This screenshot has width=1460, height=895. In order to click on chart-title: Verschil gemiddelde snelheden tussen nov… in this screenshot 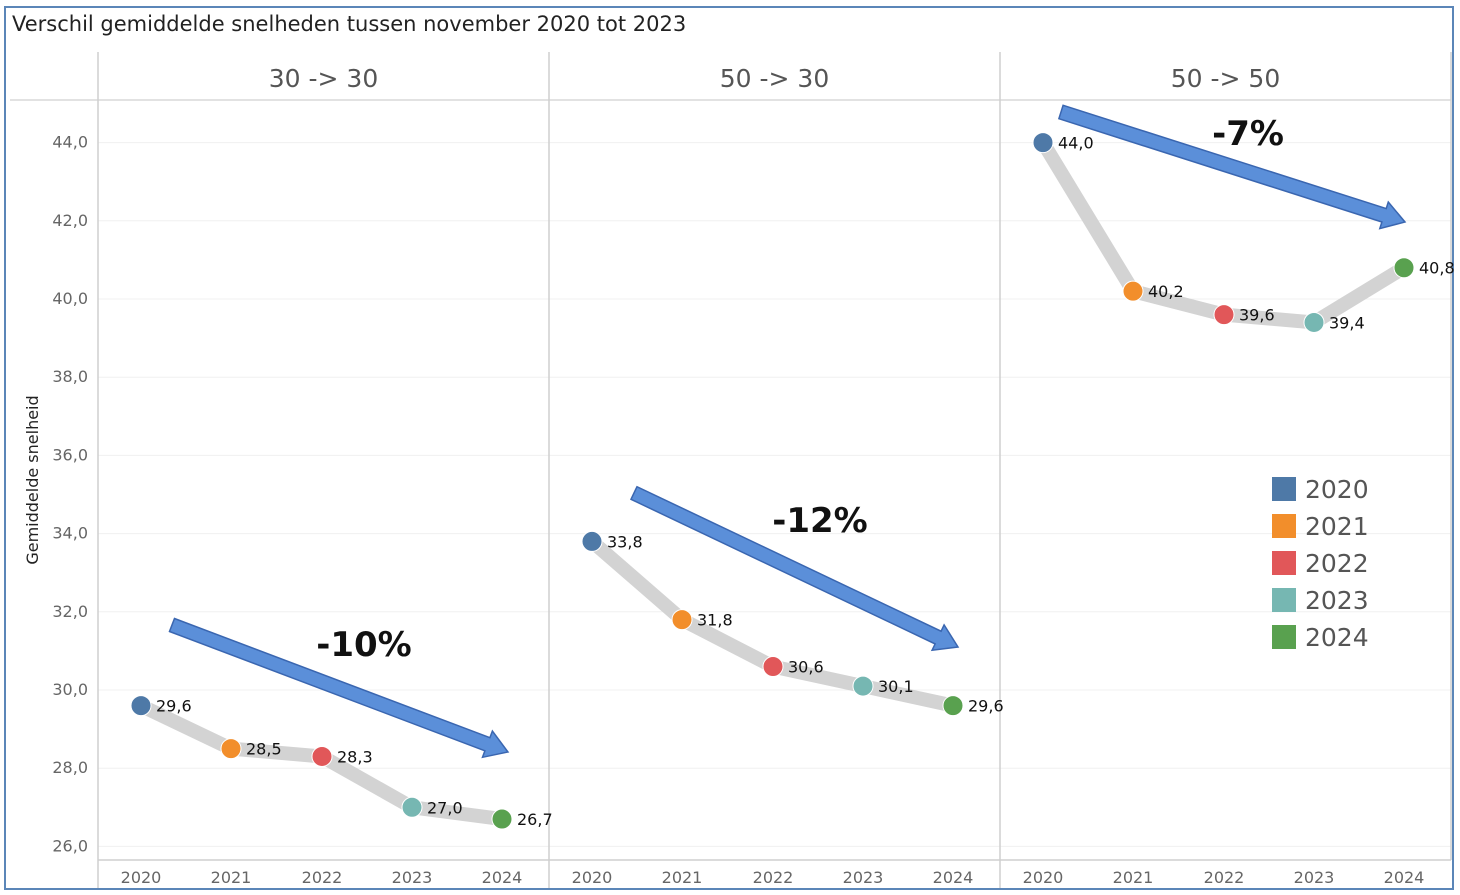, I will do `click(349, 24)`.